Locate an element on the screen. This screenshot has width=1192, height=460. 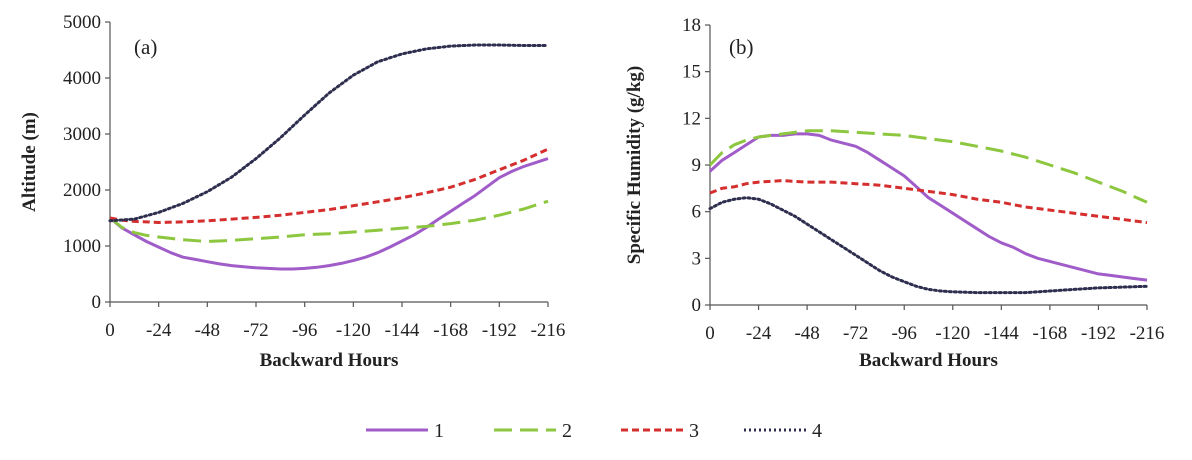
altitude-series-3-line is located at coordinates (329, 185).